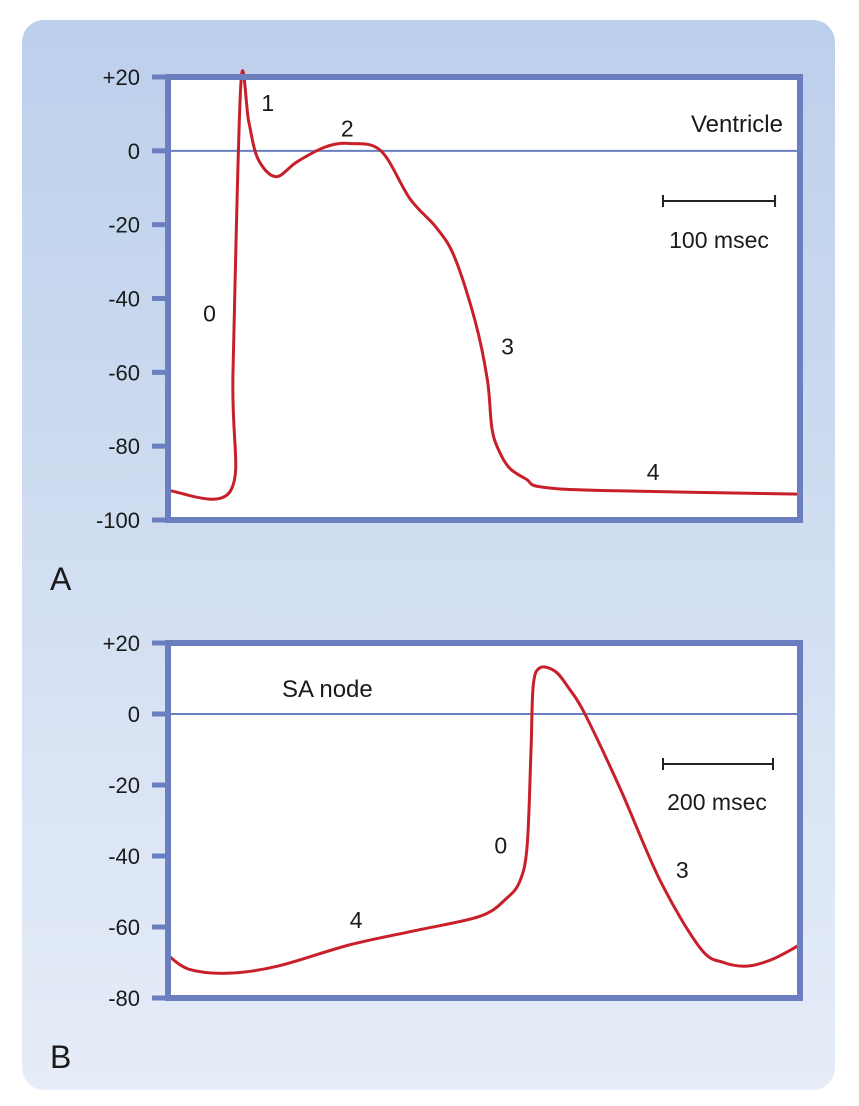 The height and width of the screenshot is (1106, 859). I want to click on phase-label: 1, so click(267, 103).